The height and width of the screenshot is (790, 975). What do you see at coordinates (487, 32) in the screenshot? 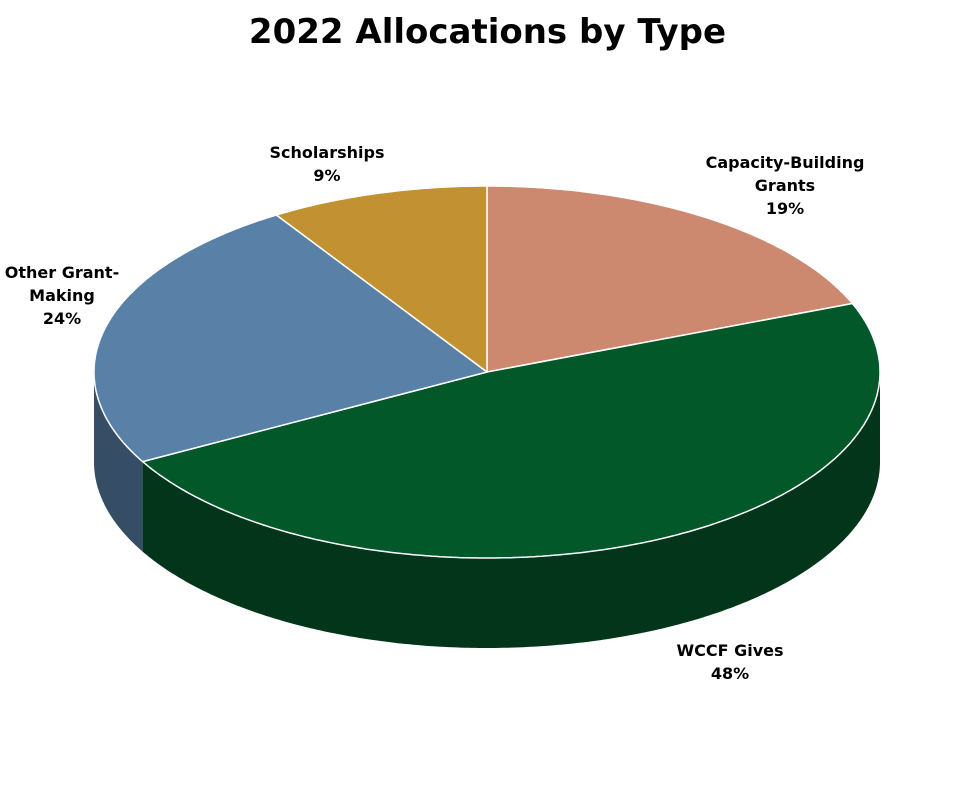
I see `chart-title: 2022 Allocations by Type` at bounding box center [487, 32].